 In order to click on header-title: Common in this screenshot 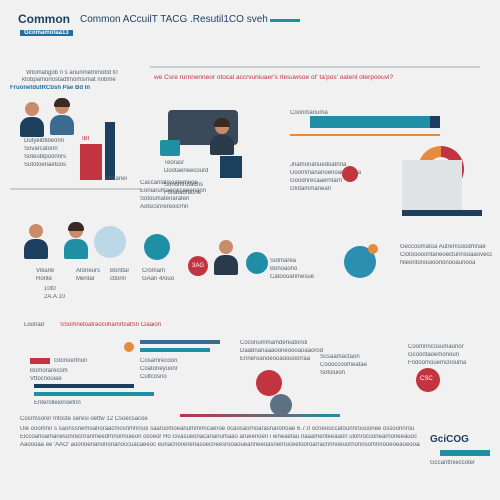, I will do `click(44, 19)`.